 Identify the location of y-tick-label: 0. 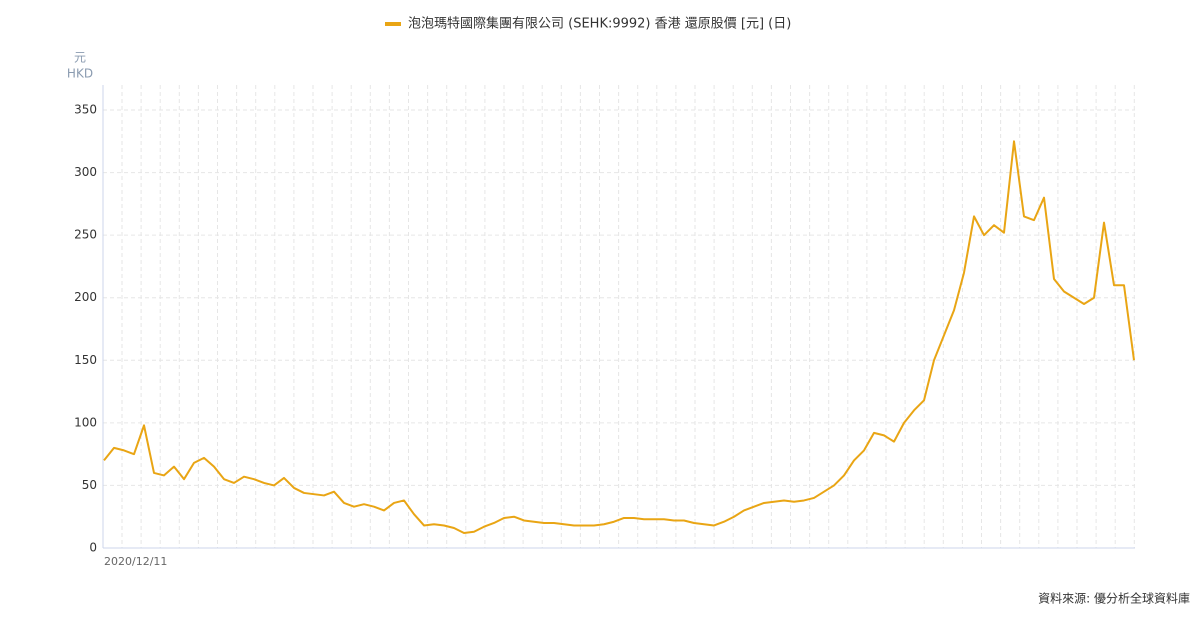
(93, 548).